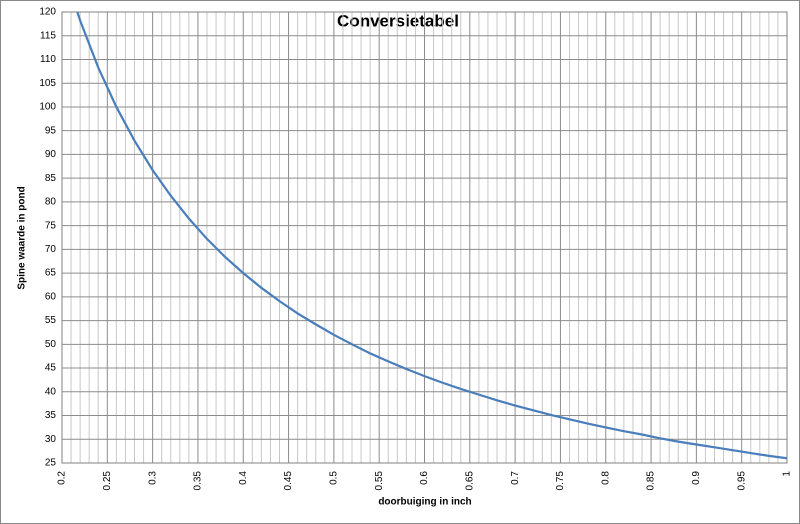 The height and width of the screenshot is (524, 800). What do you see at coordinates (787, 474) in the screenshot?
I see `x-tick-label: 1` at bounding box center [787, 474].